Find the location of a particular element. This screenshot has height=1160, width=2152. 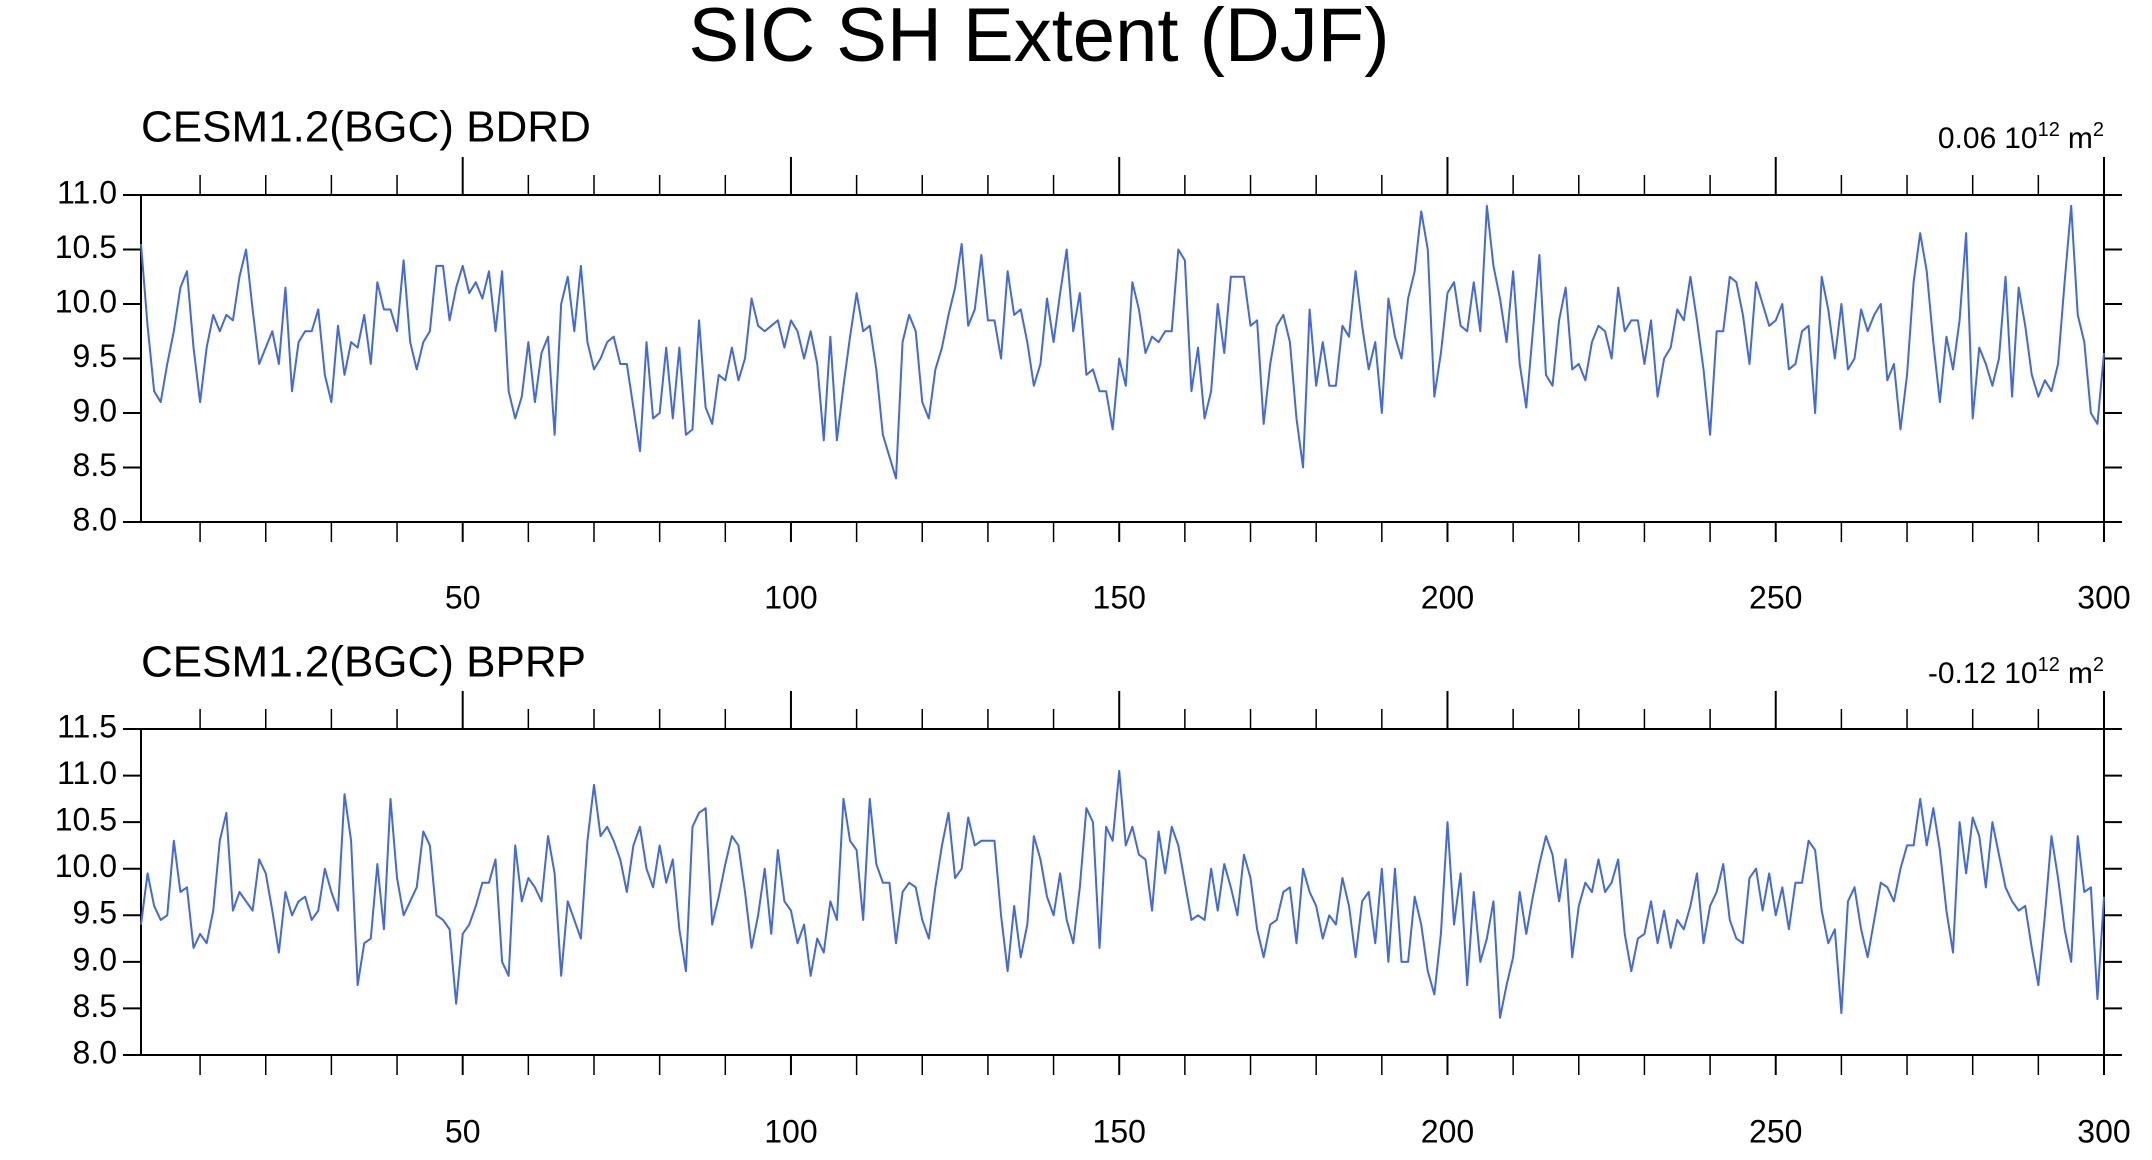

panel-title: CESM1.2(BGC) BDRD is located at coordinates (366, 127).